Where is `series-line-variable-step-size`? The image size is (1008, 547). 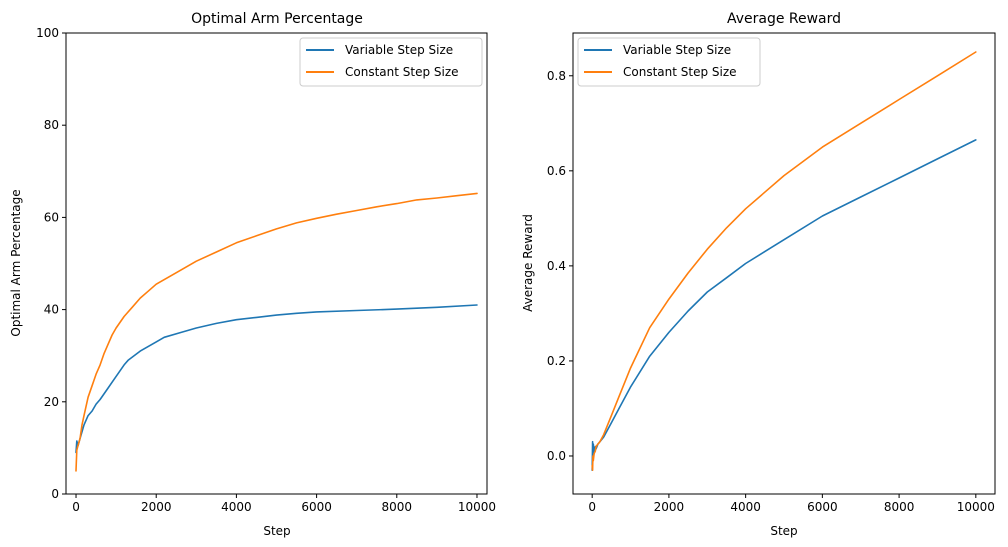
series-line-variable-step-size is located at coordinates (276, 379).